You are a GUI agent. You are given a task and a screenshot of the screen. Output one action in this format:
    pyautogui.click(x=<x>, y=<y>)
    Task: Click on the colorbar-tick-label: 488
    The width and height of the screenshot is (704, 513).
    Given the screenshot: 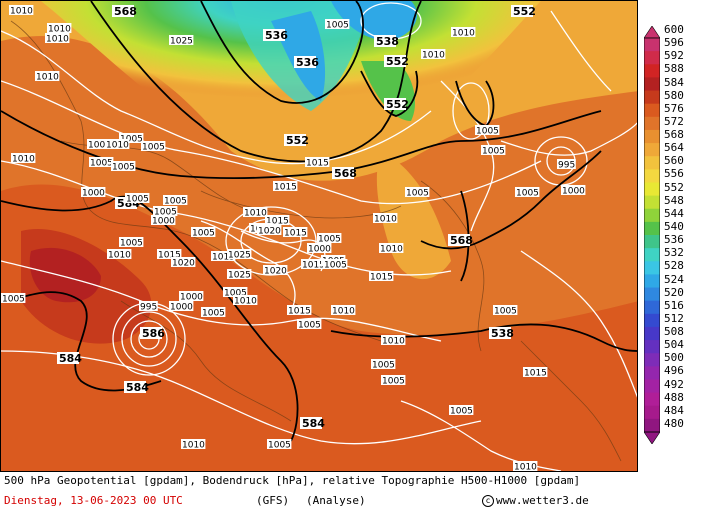 What is the action you would take?
    pyautogui.click(x=674, y=397)
    